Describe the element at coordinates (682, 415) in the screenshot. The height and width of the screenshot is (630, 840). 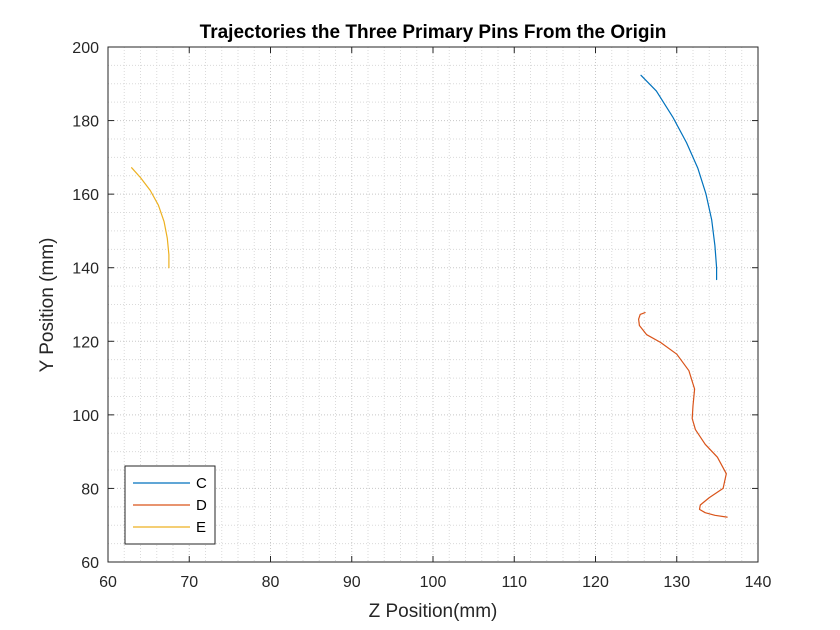
I see `series-line-d` at that location.